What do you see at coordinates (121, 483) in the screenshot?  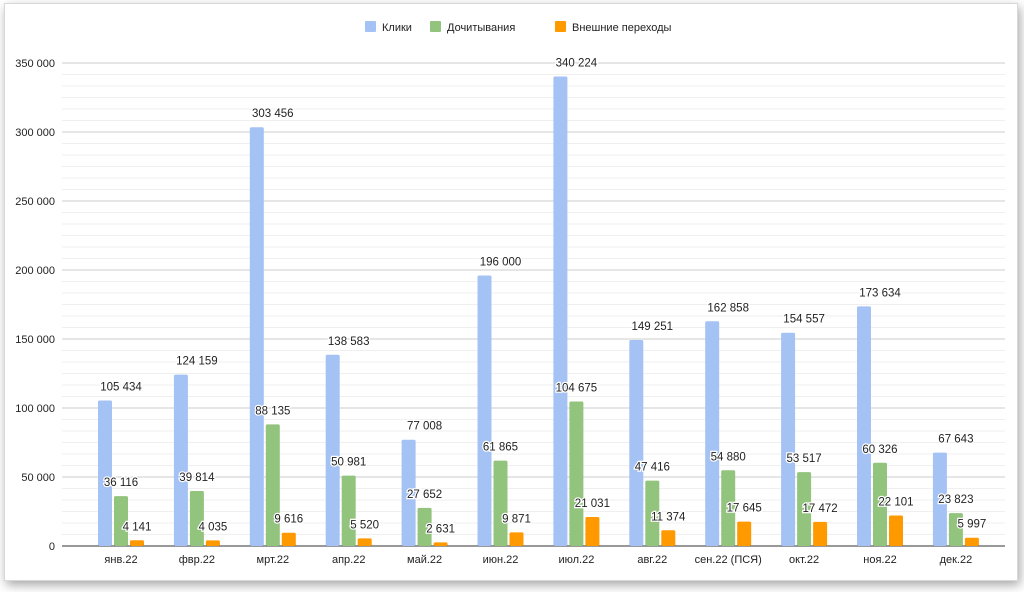 I see `data-label: 36 116` at bounding box center [121, 483].